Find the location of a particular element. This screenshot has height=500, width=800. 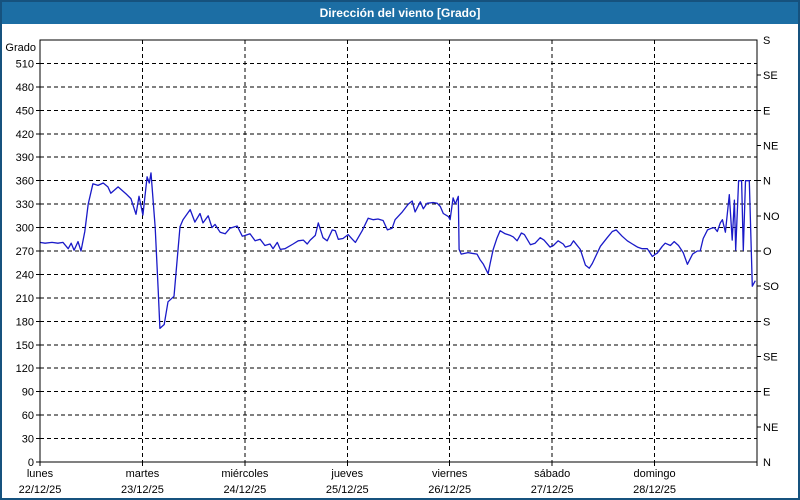

svg-text: 28/12/25 is located at coordinates (654, 490).